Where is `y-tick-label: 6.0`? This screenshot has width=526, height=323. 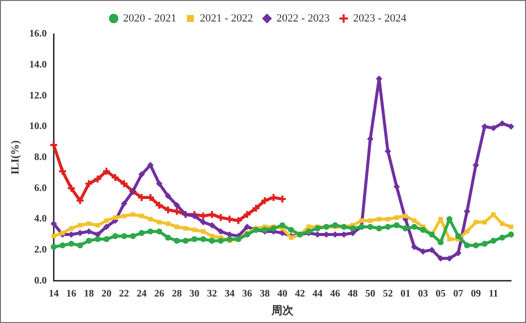 y-tick-label: 6.0 is located at coordinates (40, 188).